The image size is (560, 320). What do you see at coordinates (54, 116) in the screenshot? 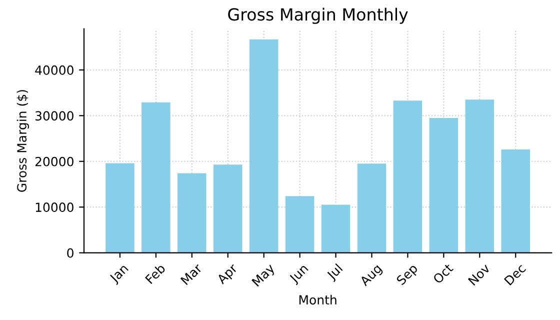
I see `y-tick-label: 30000` at bounding box center [54, 116].